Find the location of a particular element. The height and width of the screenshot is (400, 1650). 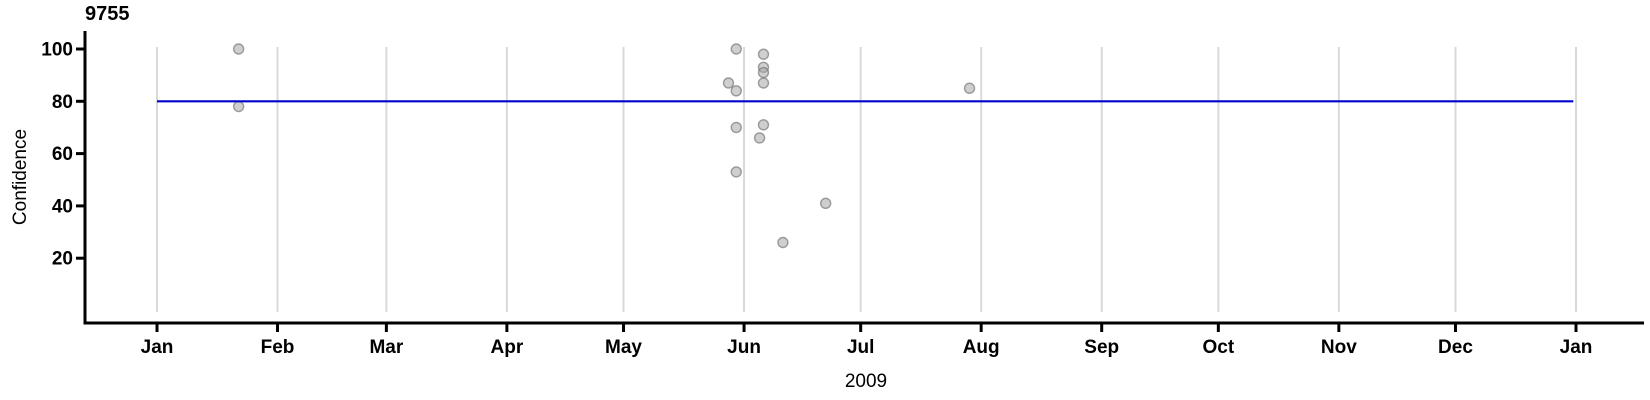

y-tick-label: 100 is located at coordinates (57, 50).